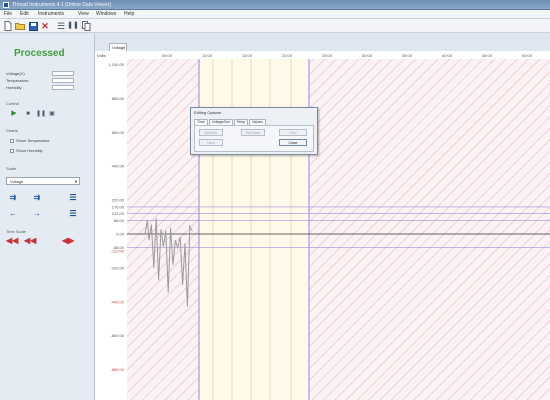  What do you see at coordinates (73, 197) in the screenshot?
I see `scale-up-icon: ☰` at bounding box center [73, 197].